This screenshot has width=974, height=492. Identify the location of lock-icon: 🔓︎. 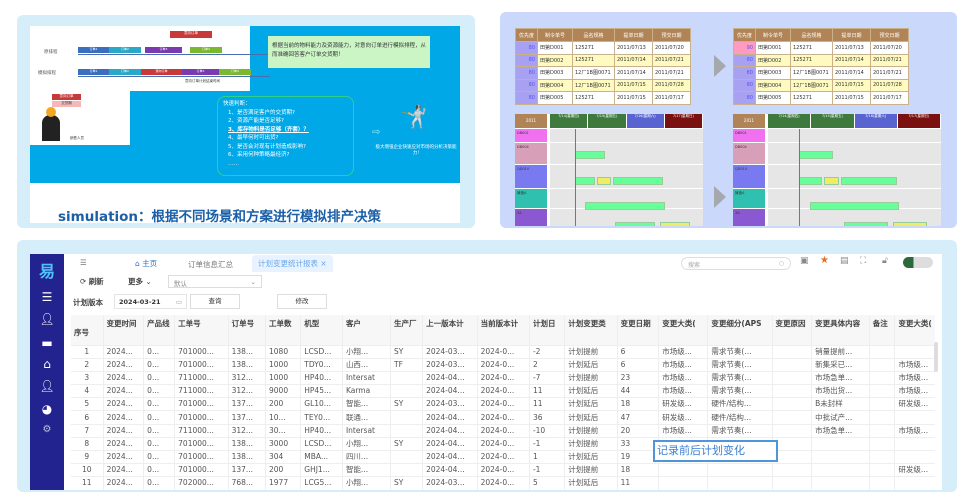
(885, 261).